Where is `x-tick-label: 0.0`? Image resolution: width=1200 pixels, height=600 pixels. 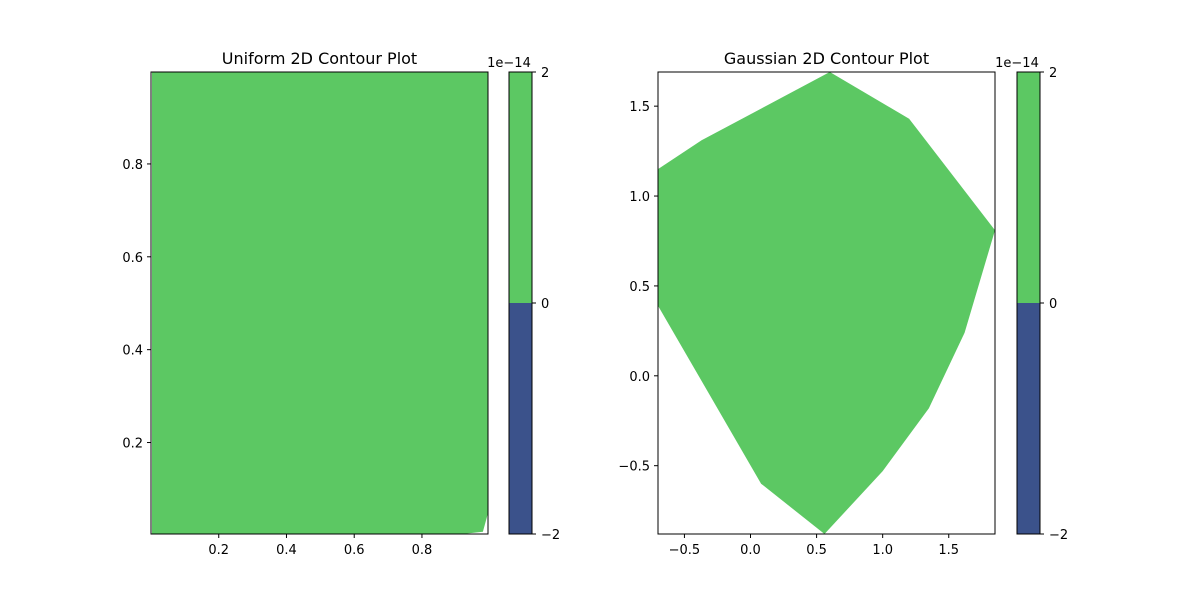 x-tick-label: 0.0 is located at coordinates (750, 550).